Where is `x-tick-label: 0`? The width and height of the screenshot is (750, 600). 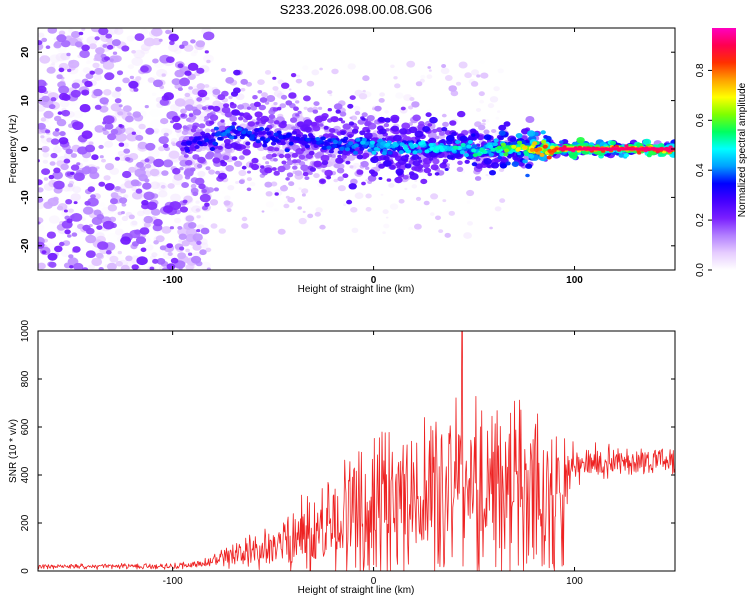 x-tick-label: 0 is located at coordinates (374, 581).